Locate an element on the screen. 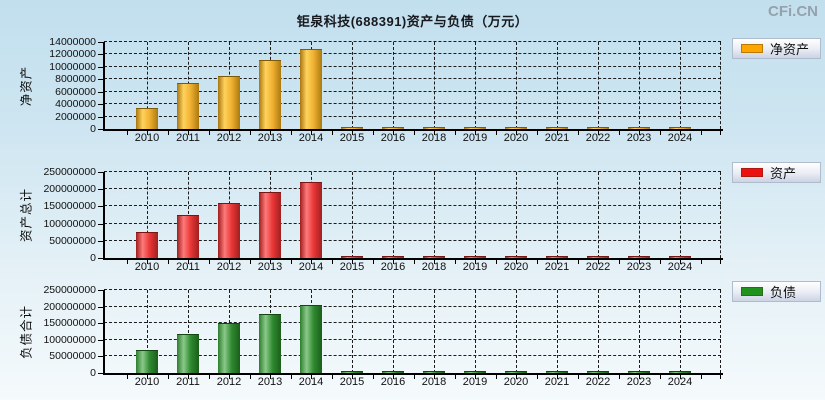  y-tick-label: 8000000 is located at coordinates (75, 79).